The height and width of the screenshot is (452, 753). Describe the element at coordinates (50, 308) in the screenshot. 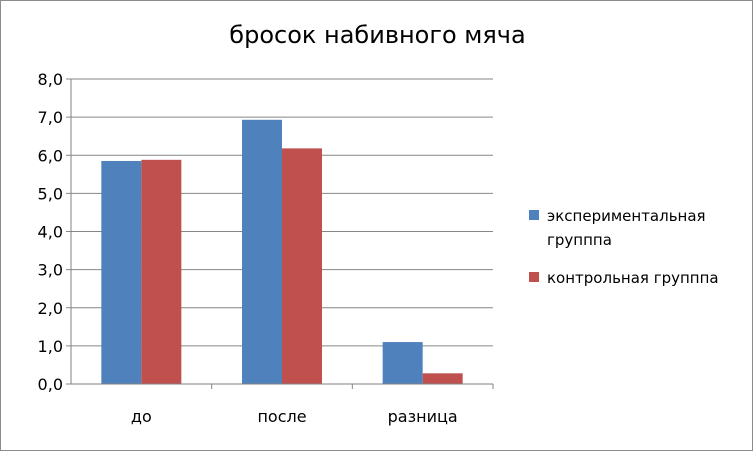

I see `y-tick-label: 2,0` at that location.